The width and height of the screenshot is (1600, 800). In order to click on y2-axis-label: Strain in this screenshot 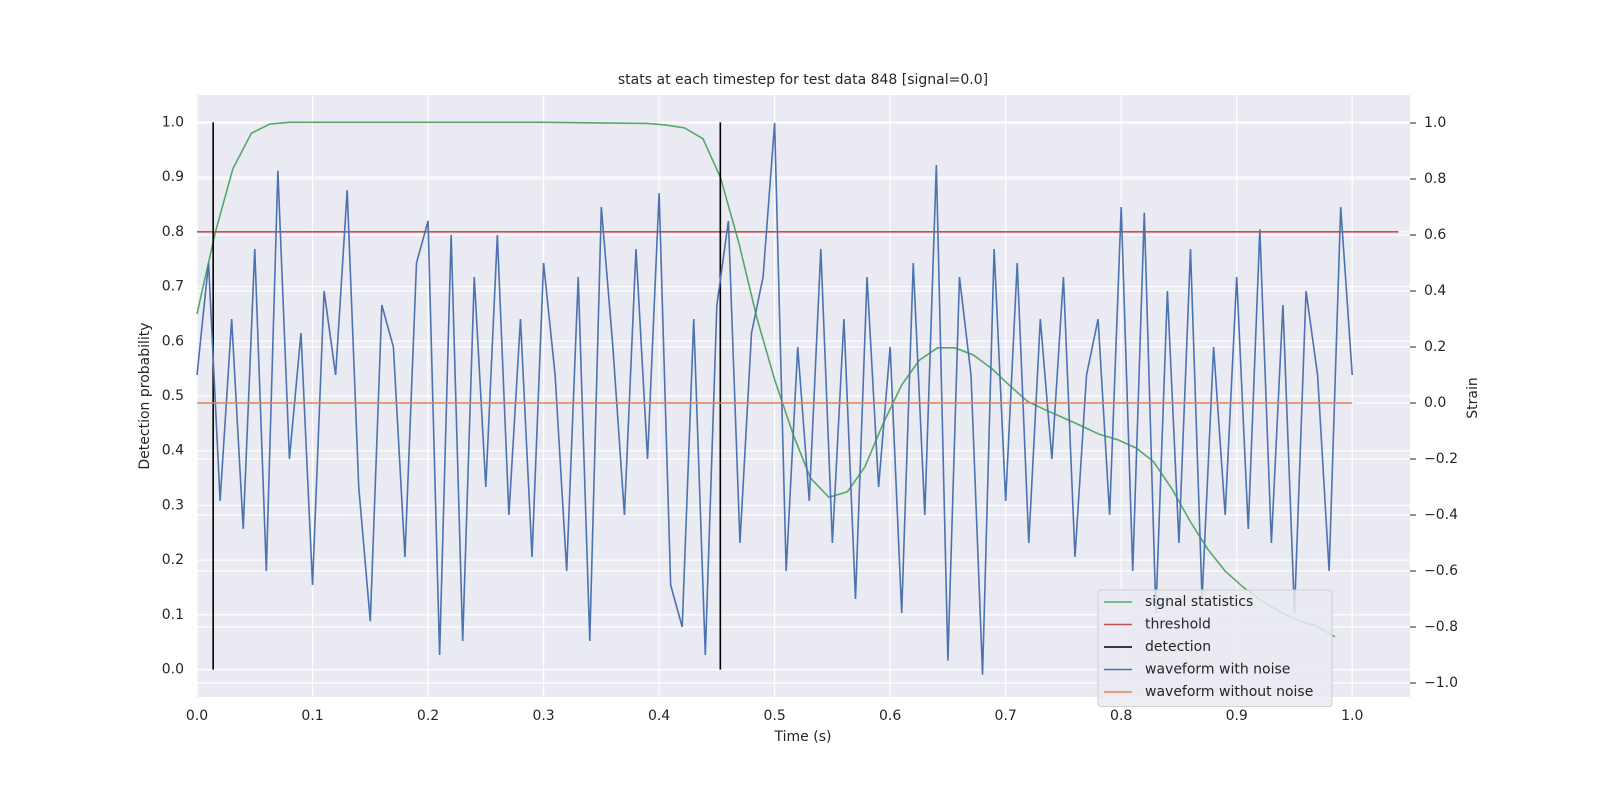, I will do `click(1473, 397)`.